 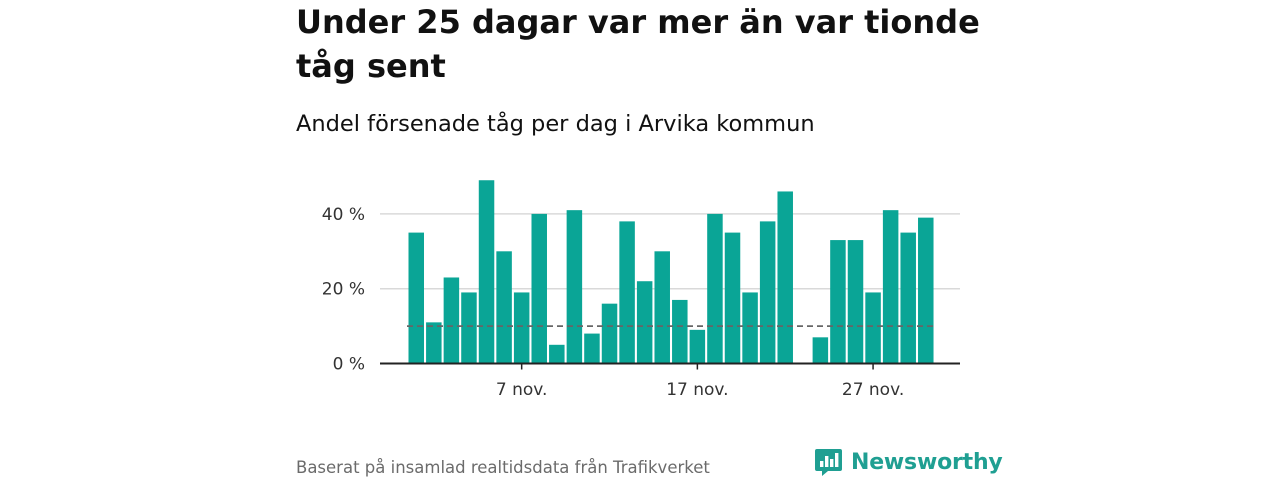 What do you see at coordinates (697, 390) in the screenshot?
I see `x-tick-label: 17 nov.` at bounding box center [697, 390].